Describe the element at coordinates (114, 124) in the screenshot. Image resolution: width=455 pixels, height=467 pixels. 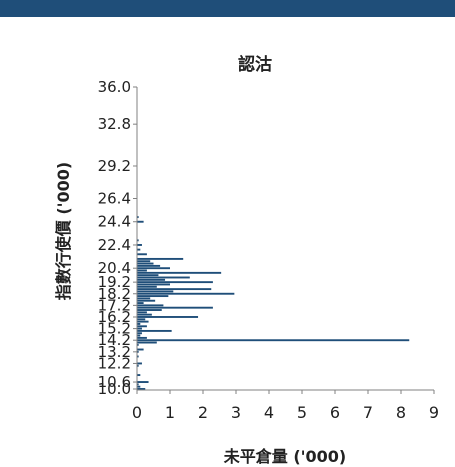
I see `y-tick-label: 32.8` at that location.